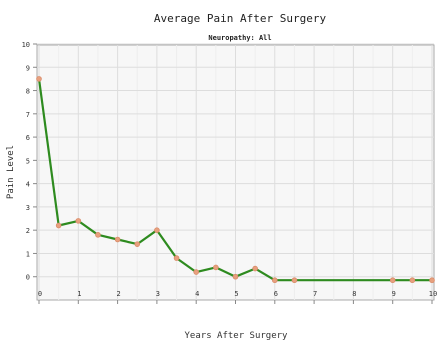 This screenshot has width=446, height=343. Describe the element at coordinates (197, 294) in the screenshot. I see `x-tick-label: 4` at that location.